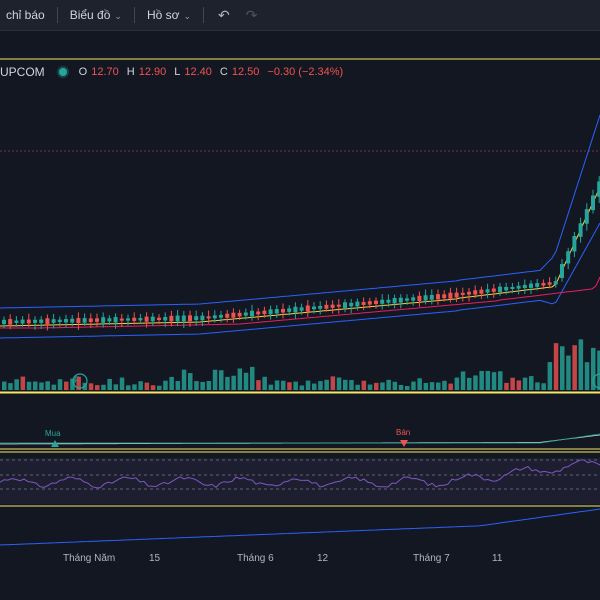 This screenshot has width=600, height=600. I want to click on close-value: 12.50, so click(245, 72).